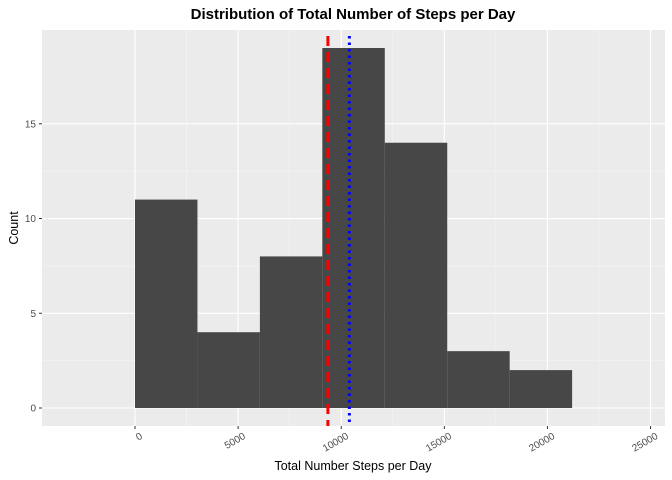  What do you see at coordinates (31, 219) in the screenshot?
I see `y-tick-label: 10` at bounding box center [31, 219].